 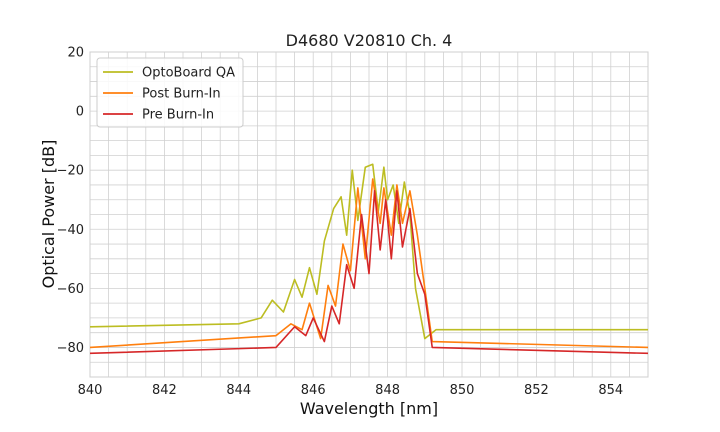 I want to click on chart-title: D4680 V20810 Ch. 4, so click(x=369, y=40).